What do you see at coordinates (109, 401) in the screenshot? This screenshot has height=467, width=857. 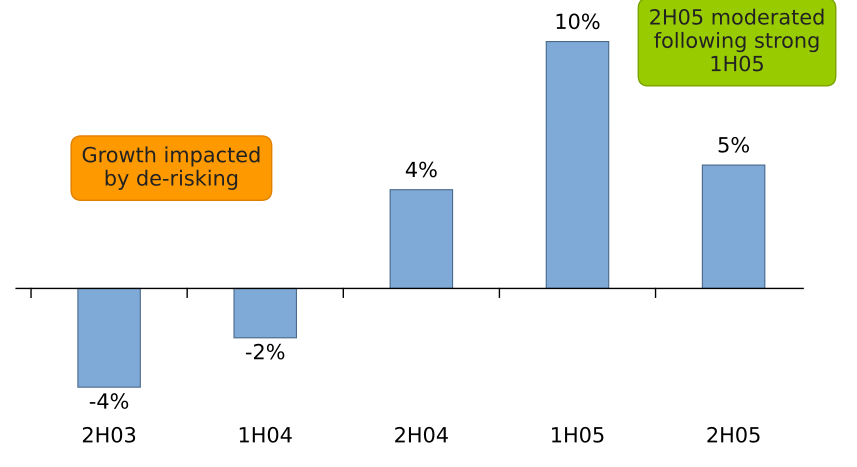 I see `data-label: -4%` at bounding box center [109, 401].